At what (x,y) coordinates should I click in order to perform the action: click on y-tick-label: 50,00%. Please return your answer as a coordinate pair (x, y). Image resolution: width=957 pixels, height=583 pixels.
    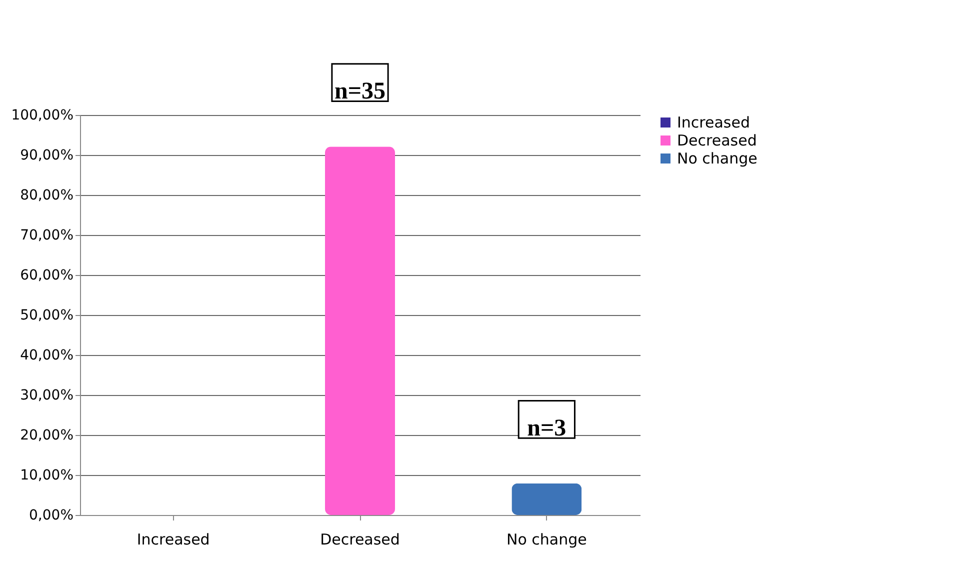
    Looking at the image, I should click on (47, 316).